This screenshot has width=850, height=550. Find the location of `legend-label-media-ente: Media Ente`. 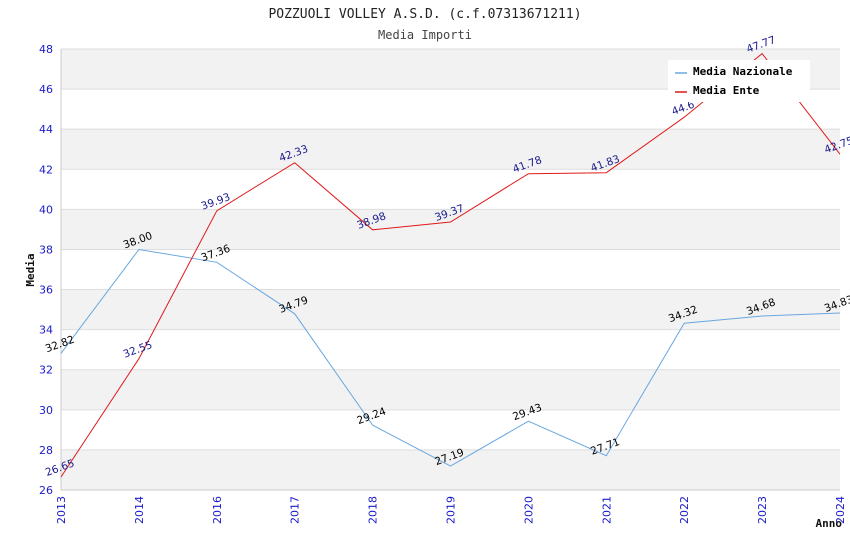

legend-label-media-ente: Media Ente is located at coordinates (726, 90).